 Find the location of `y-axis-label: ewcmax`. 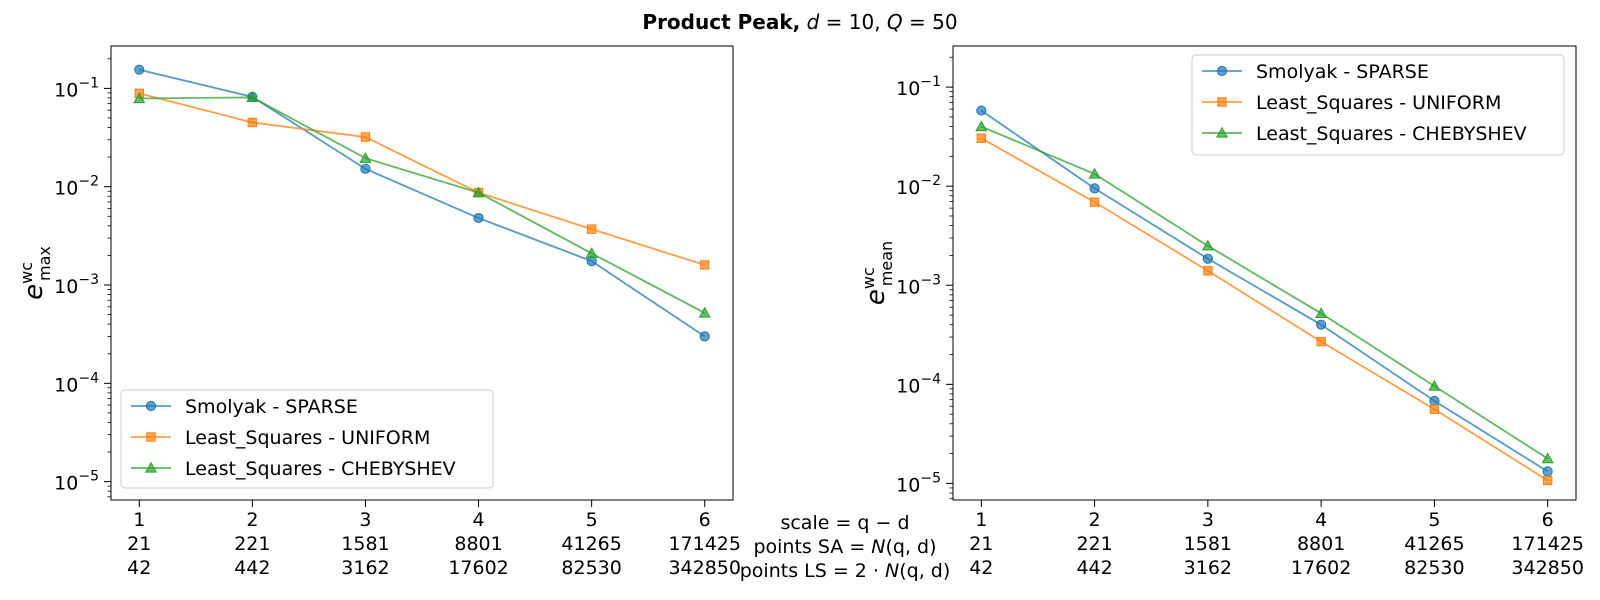

y-axis-label: ewcmax is located at coordinates (35, 273).